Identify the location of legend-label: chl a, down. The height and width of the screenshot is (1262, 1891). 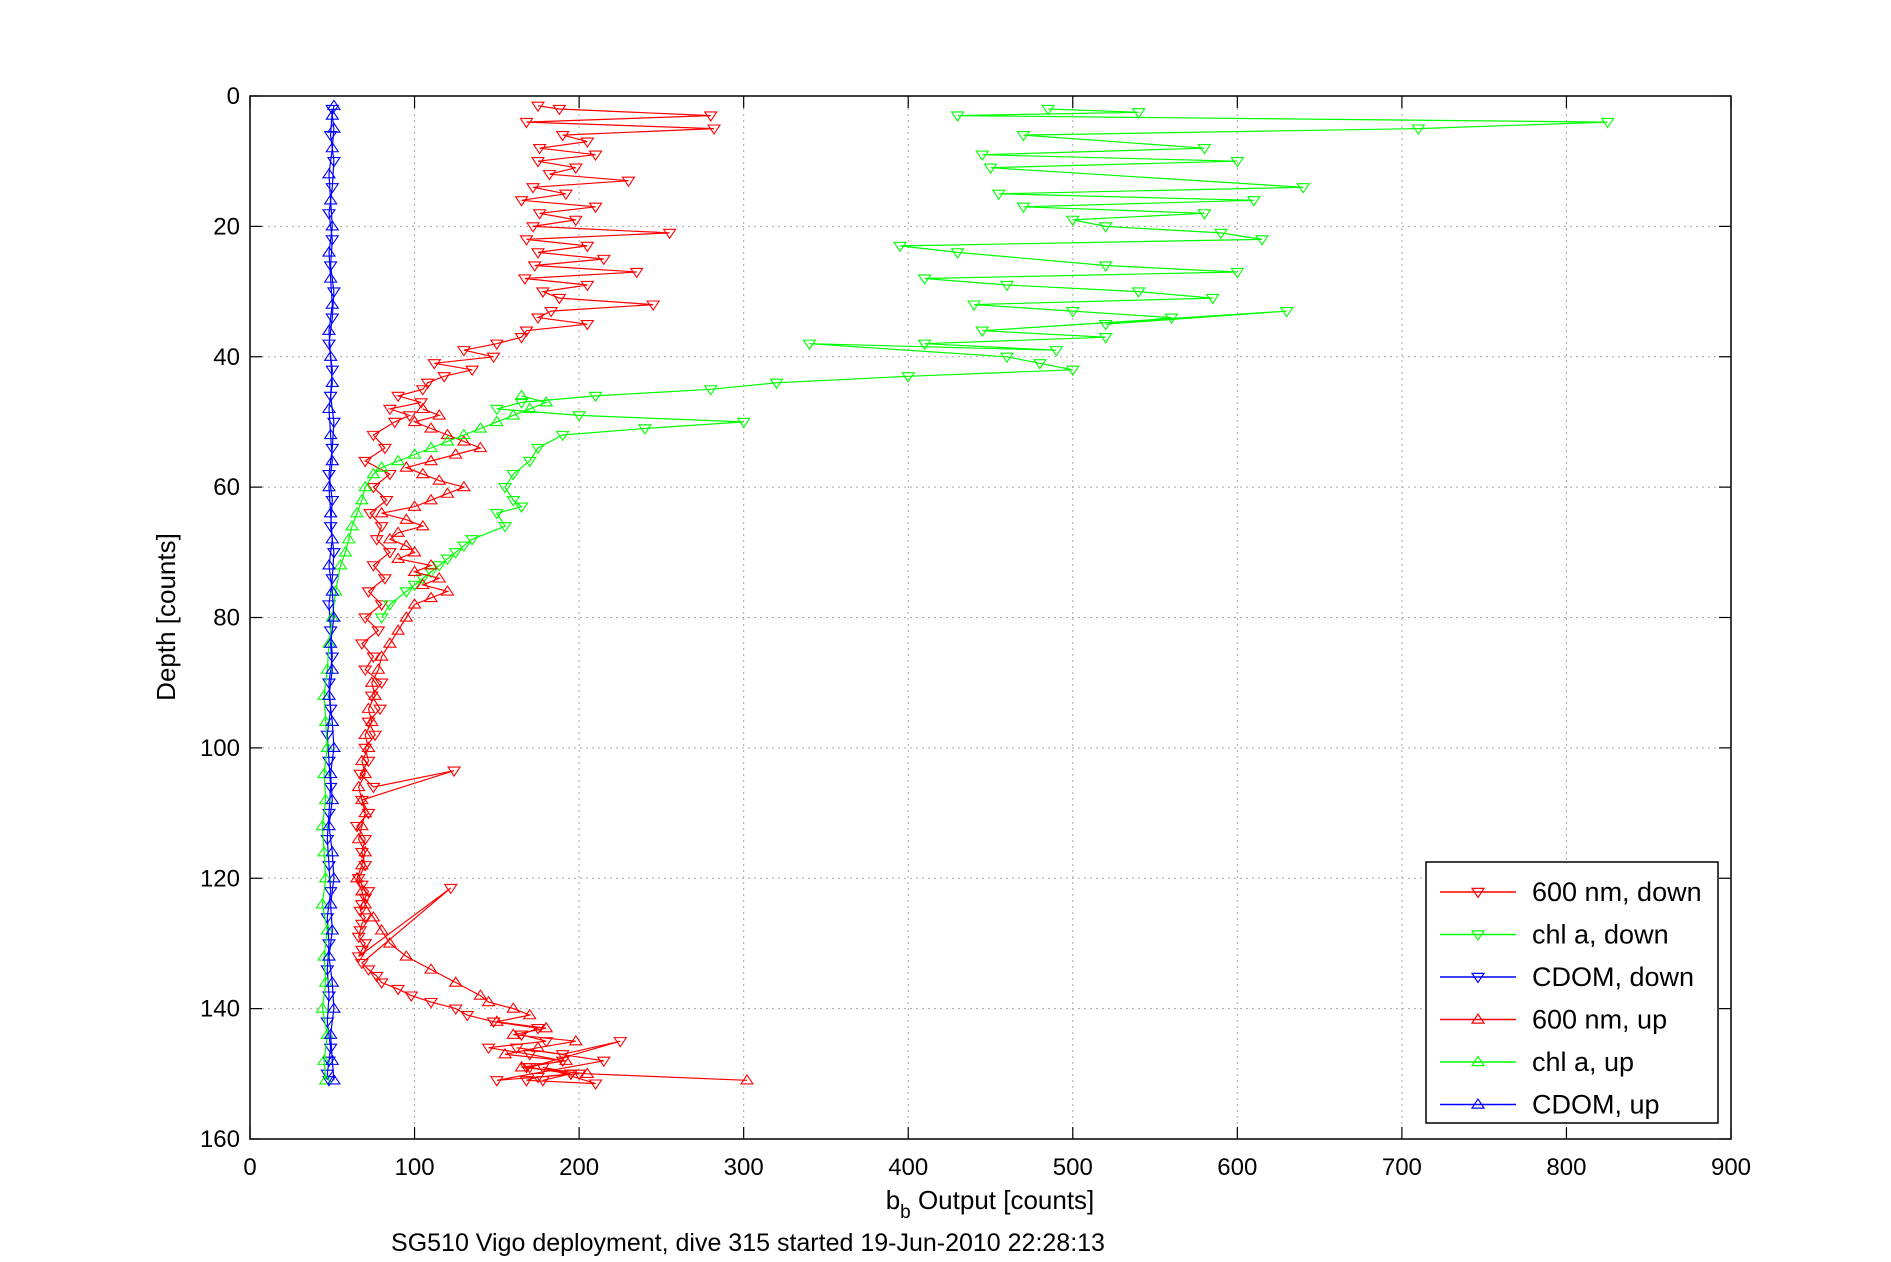
(1600, 935).